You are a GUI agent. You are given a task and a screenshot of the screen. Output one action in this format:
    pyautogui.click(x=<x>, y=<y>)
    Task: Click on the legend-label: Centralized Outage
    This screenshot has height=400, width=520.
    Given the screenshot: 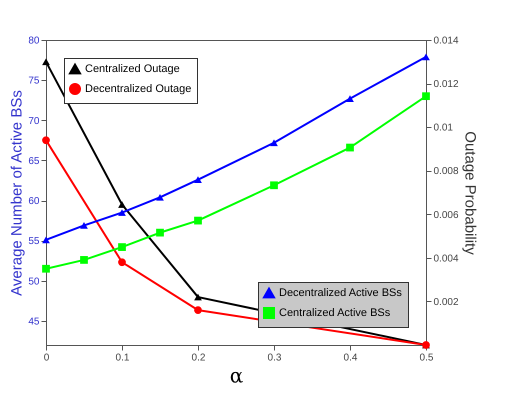 What is the action you would take?
    pyautogui.click(x=132, y=69)
    